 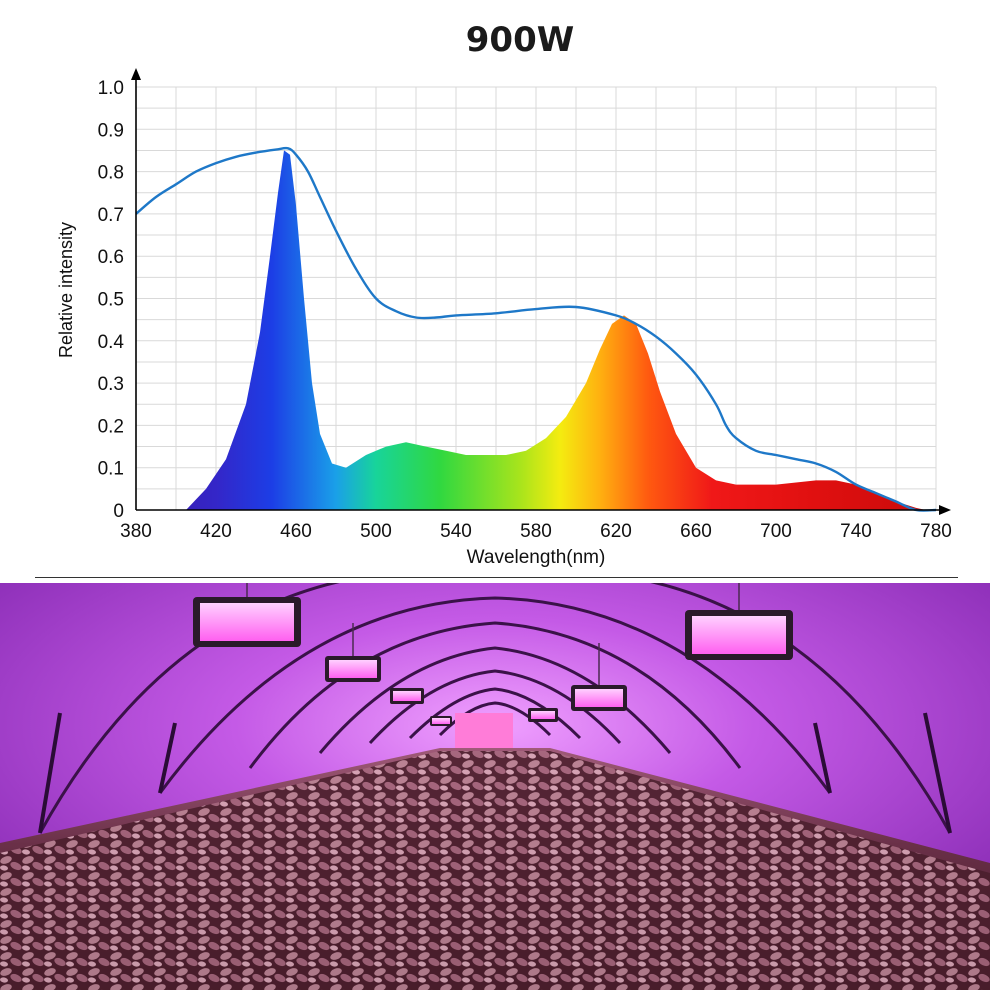 I want to click on y-axis-label: Relative intensity, so click(x=66, y=290).